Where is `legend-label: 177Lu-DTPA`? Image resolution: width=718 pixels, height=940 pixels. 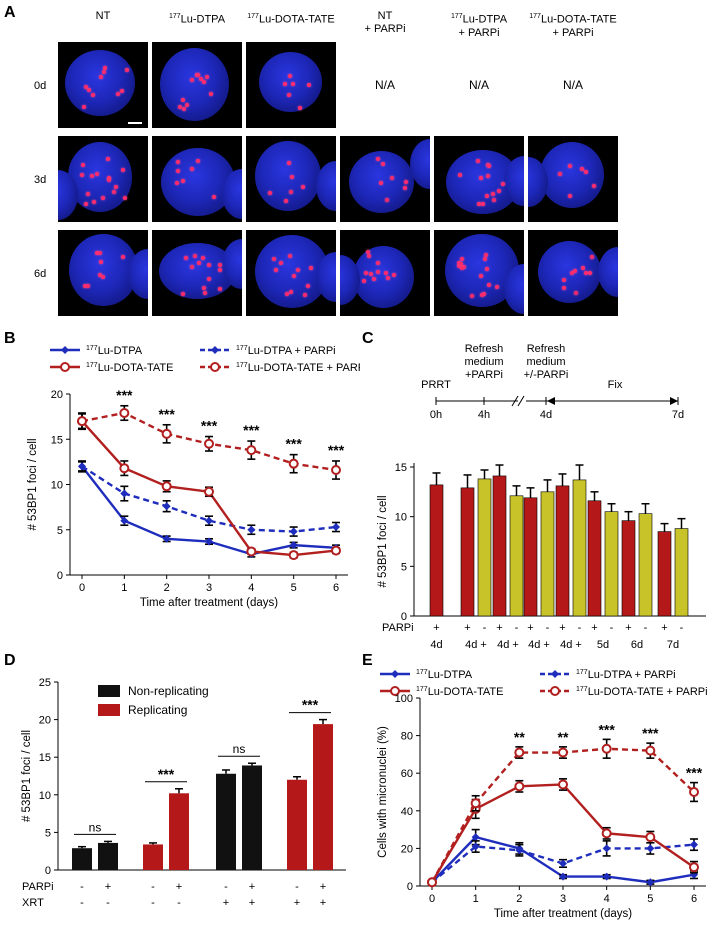
legend-label: 177Lu-DTPA is located at coordinates (444, 675).